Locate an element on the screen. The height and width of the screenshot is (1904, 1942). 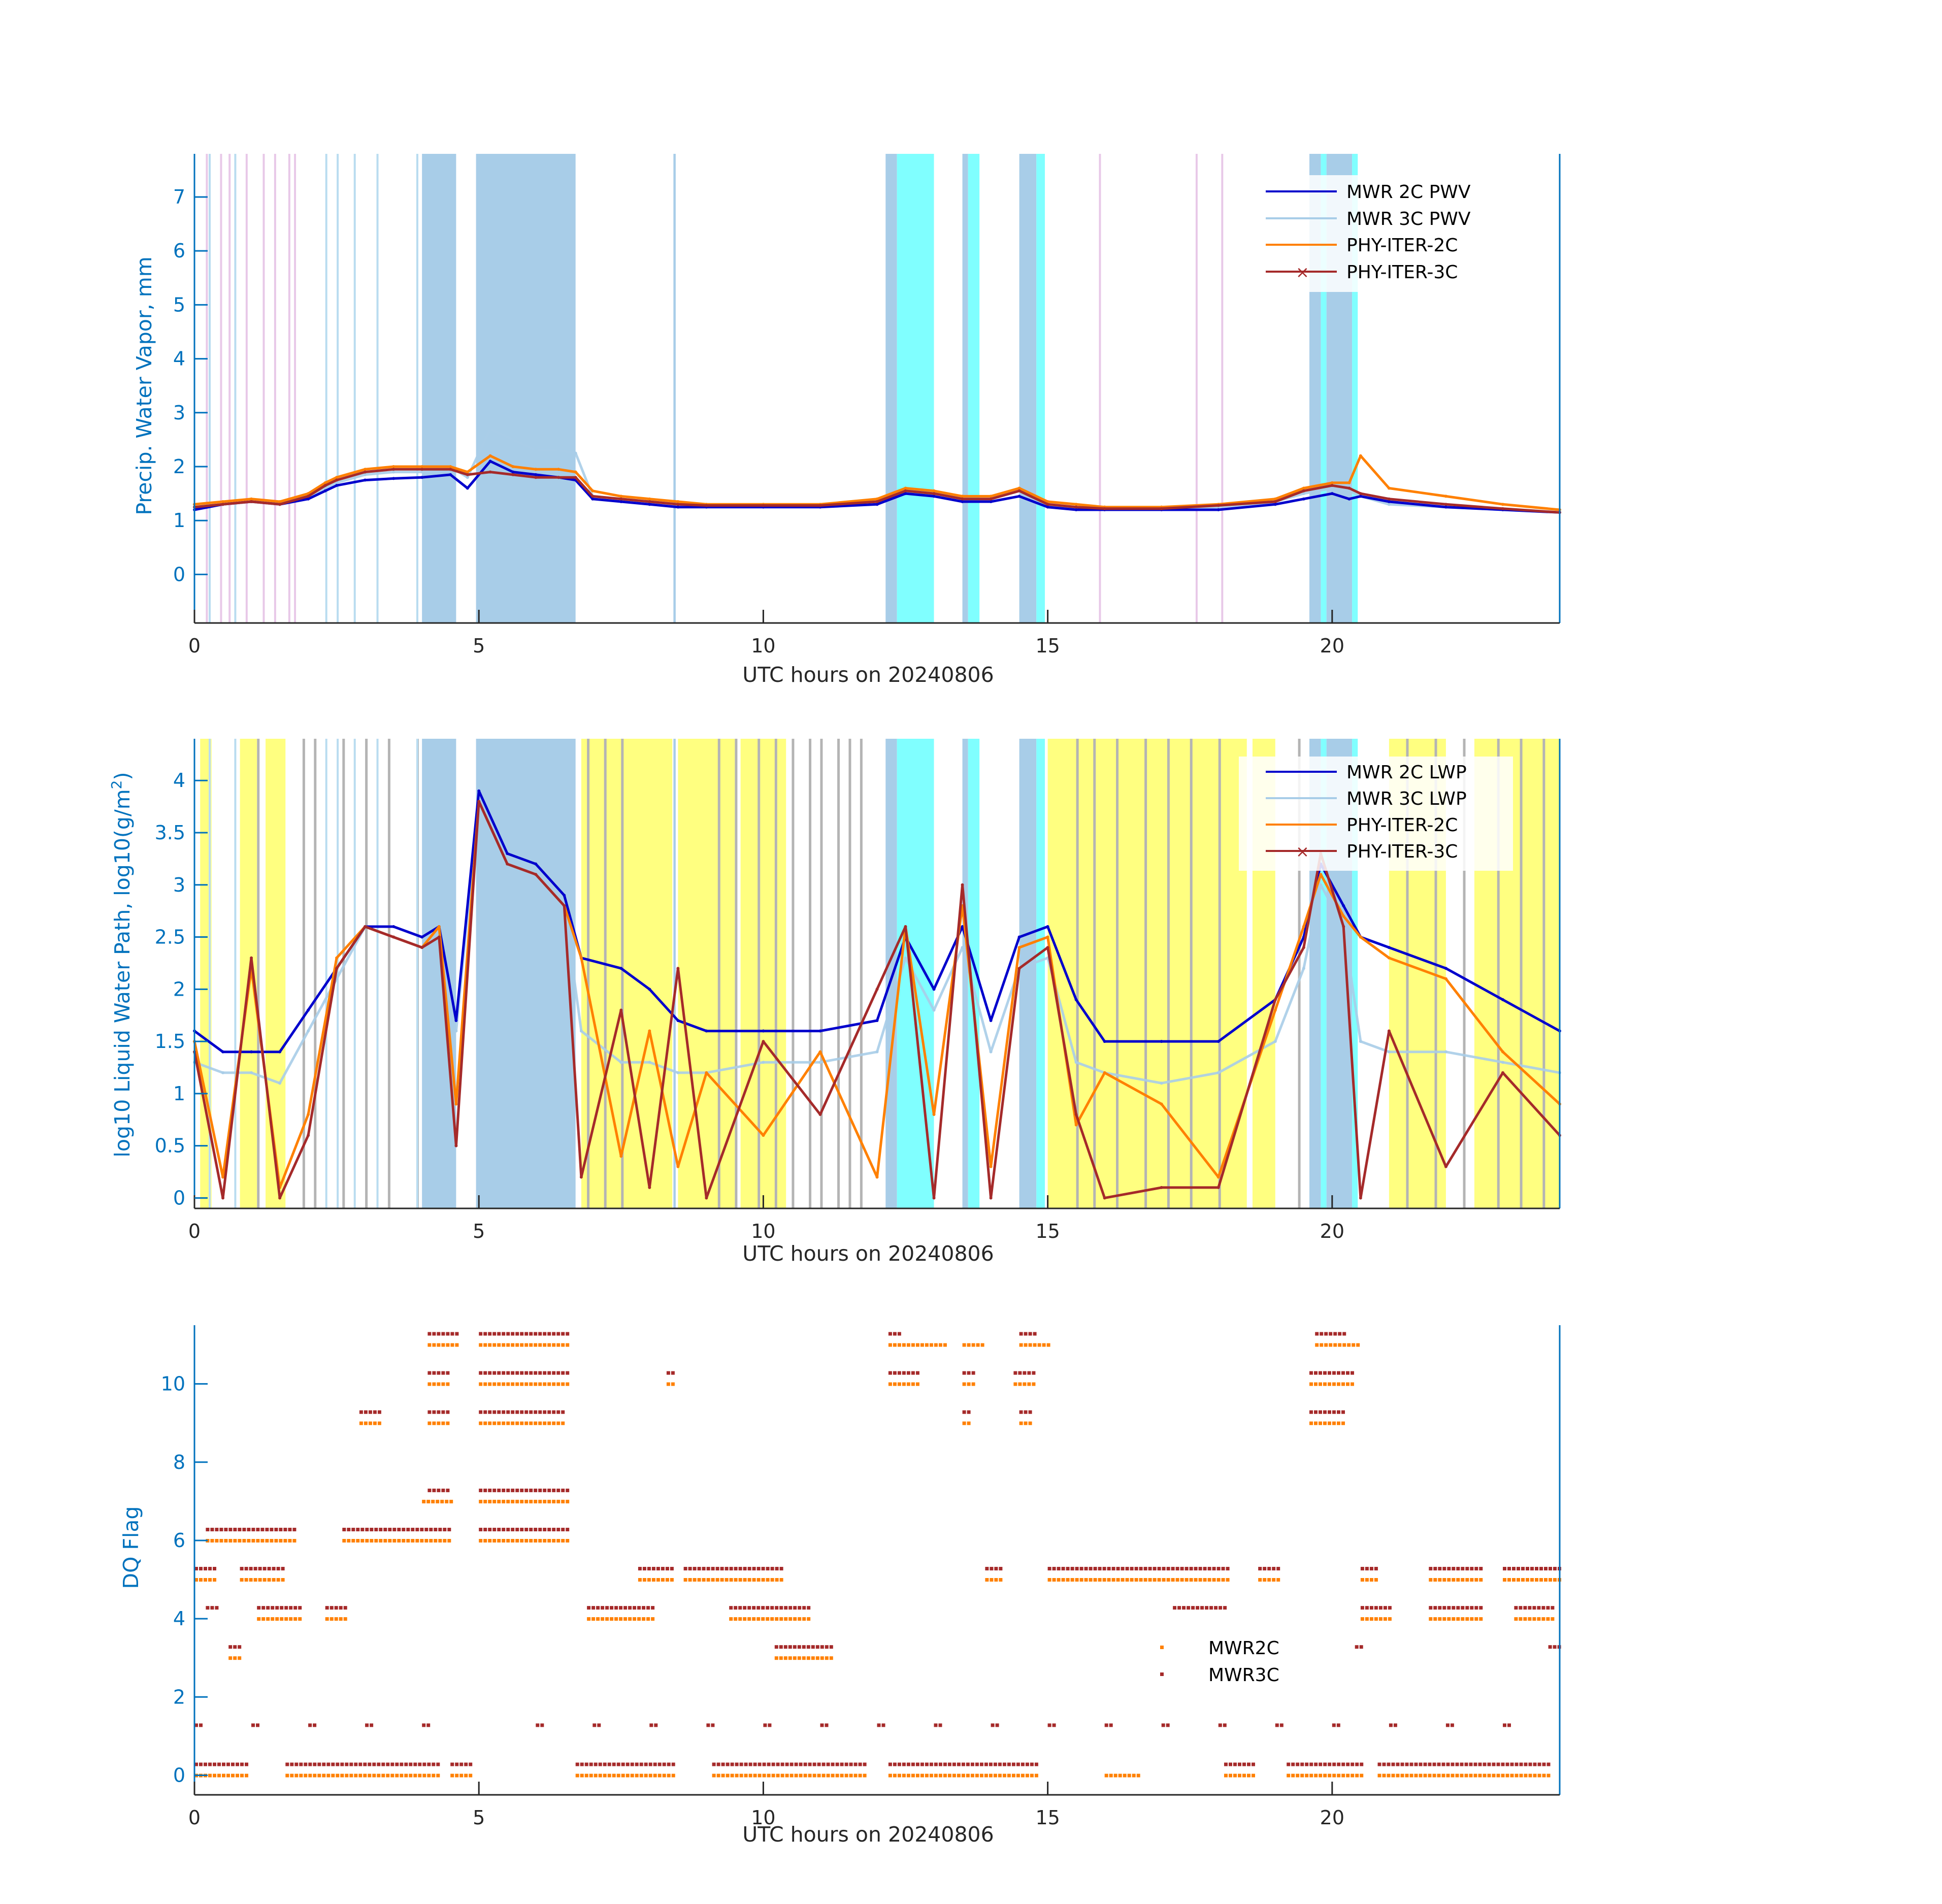
pwv-cyan-span is located at coordinates (1324, 389).